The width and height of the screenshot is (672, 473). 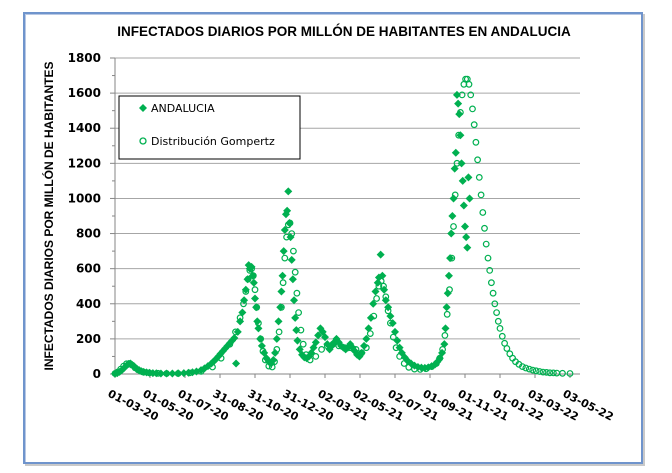 What do you see at coordinates (84, 163) in the screenshot?
I see `y-tick-label: 1200` at bounding box center [84, 163].